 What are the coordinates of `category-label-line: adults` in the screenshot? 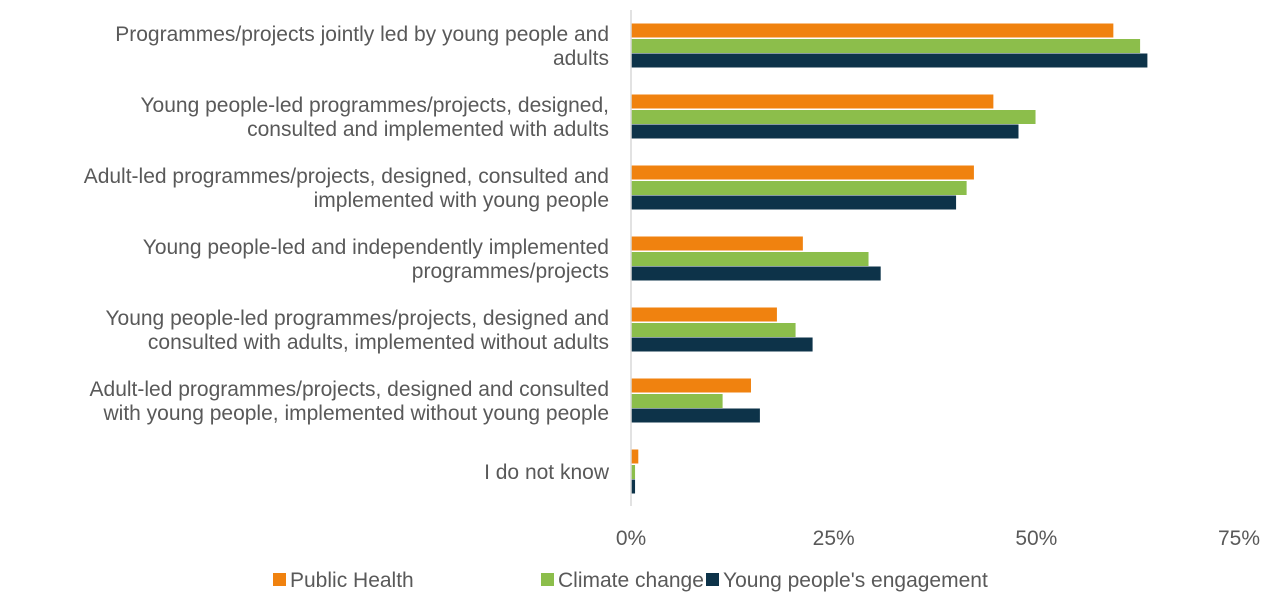 It's located at (581, 58).